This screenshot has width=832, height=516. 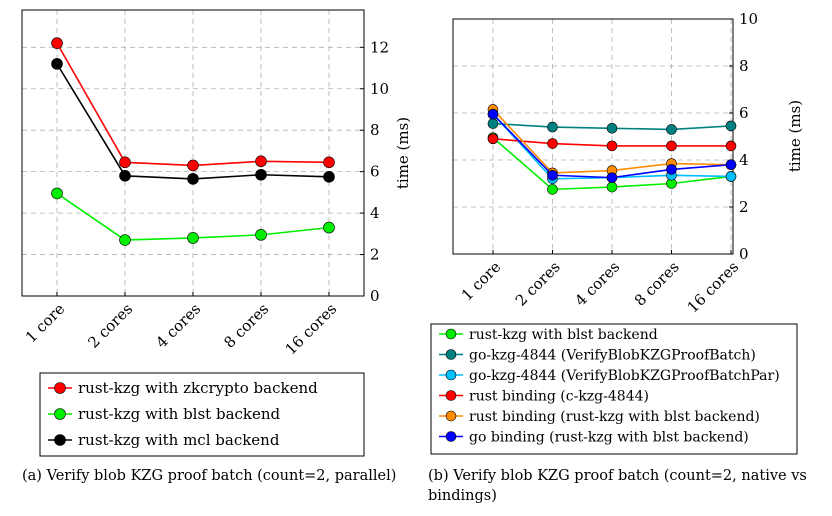 I want to click on legend-label: rust-kzg with zkcrypto backend, so click(x=198, y=388).